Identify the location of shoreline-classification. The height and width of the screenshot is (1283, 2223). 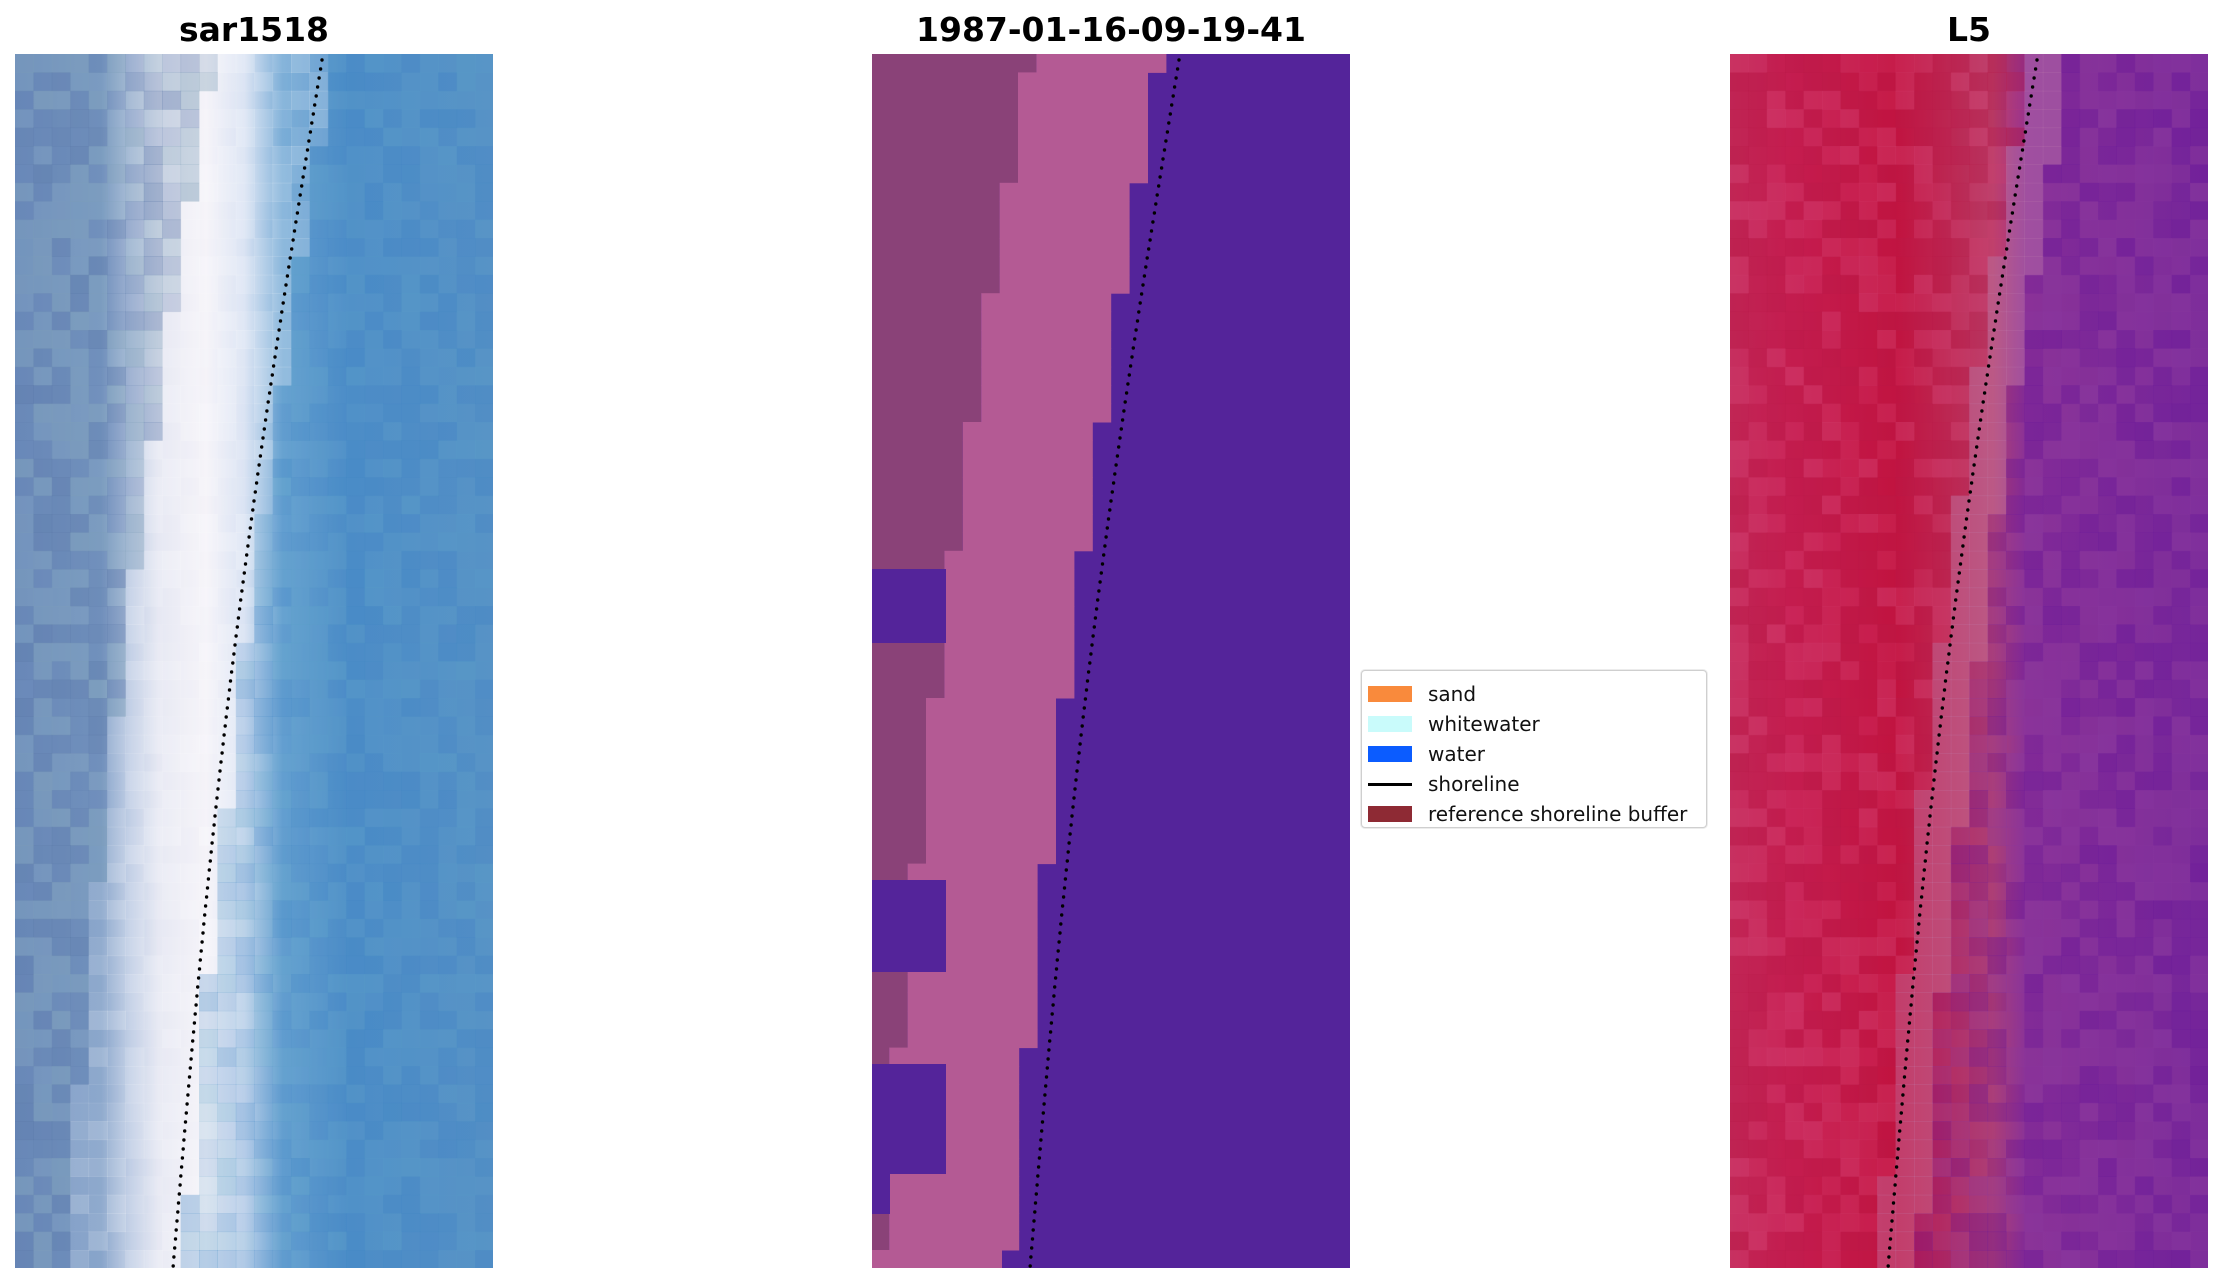
(1104, 663).